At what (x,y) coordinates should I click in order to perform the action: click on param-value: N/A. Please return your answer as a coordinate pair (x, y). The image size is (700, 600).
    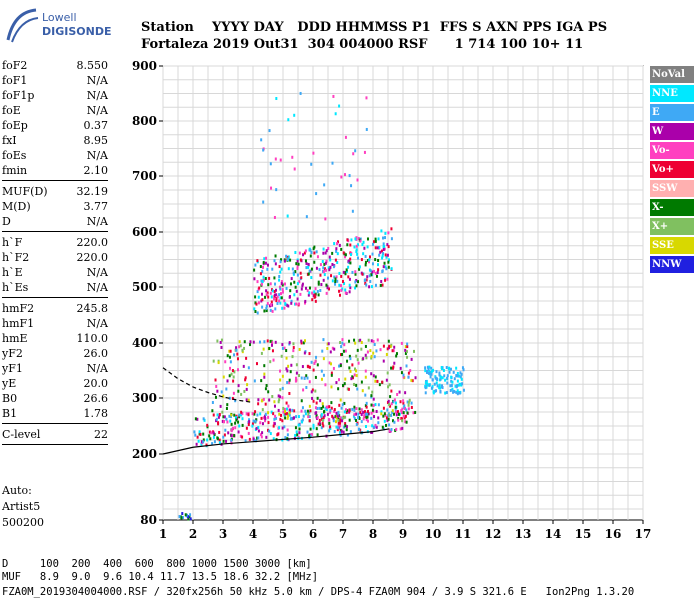
    Looking at the image, I should click on (97, 155).